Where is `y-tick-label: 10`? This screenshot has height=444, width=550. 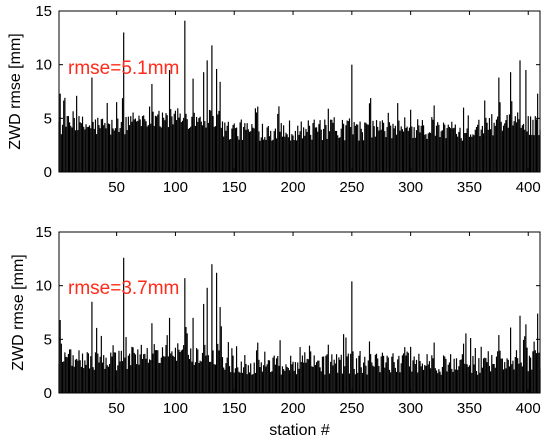 y-tick-label: 10 is located at coordinates (43, 65).